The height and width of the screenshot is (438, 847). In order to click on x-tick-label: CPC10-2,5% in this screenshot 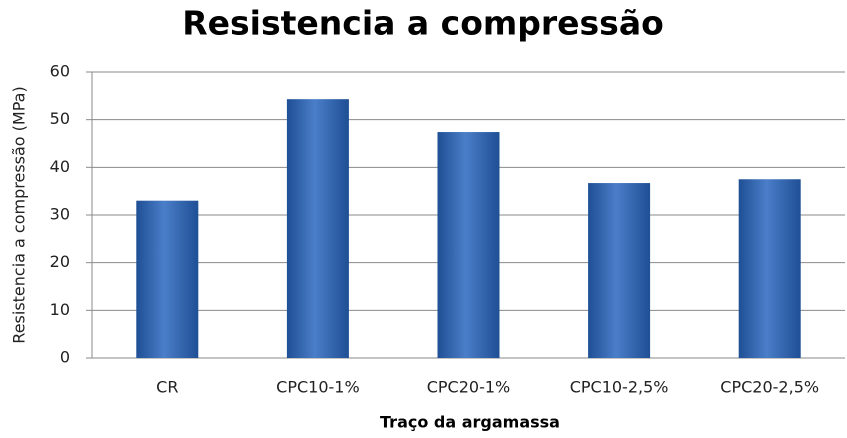, I will do `click(619, 387)`.